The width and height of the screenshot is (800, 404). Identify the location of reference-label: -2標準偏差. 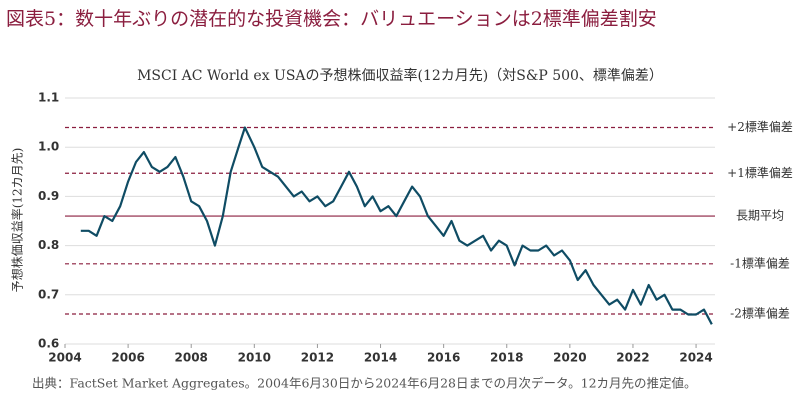
(760, 312).